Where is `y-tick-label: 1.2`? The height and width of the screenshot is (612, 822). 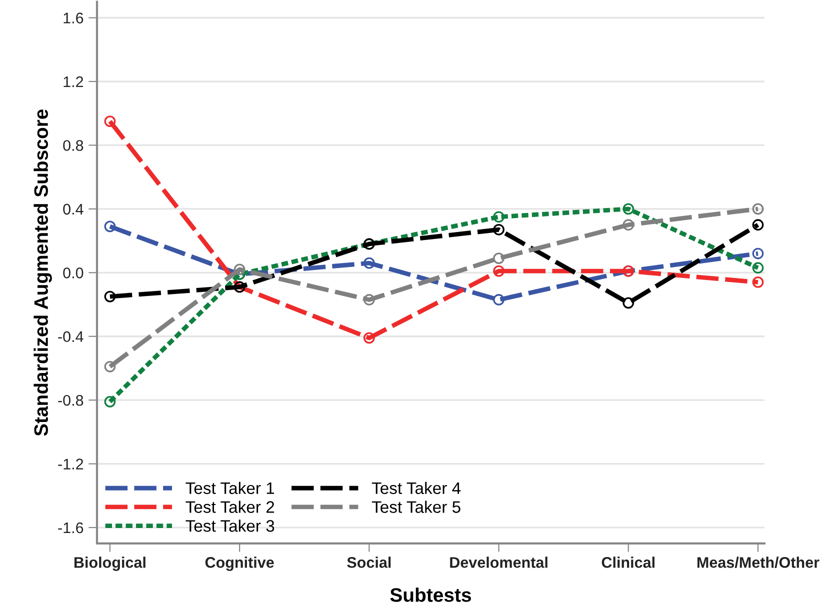
y-tick-label: 1.2 is located at coordinates (74, 82).